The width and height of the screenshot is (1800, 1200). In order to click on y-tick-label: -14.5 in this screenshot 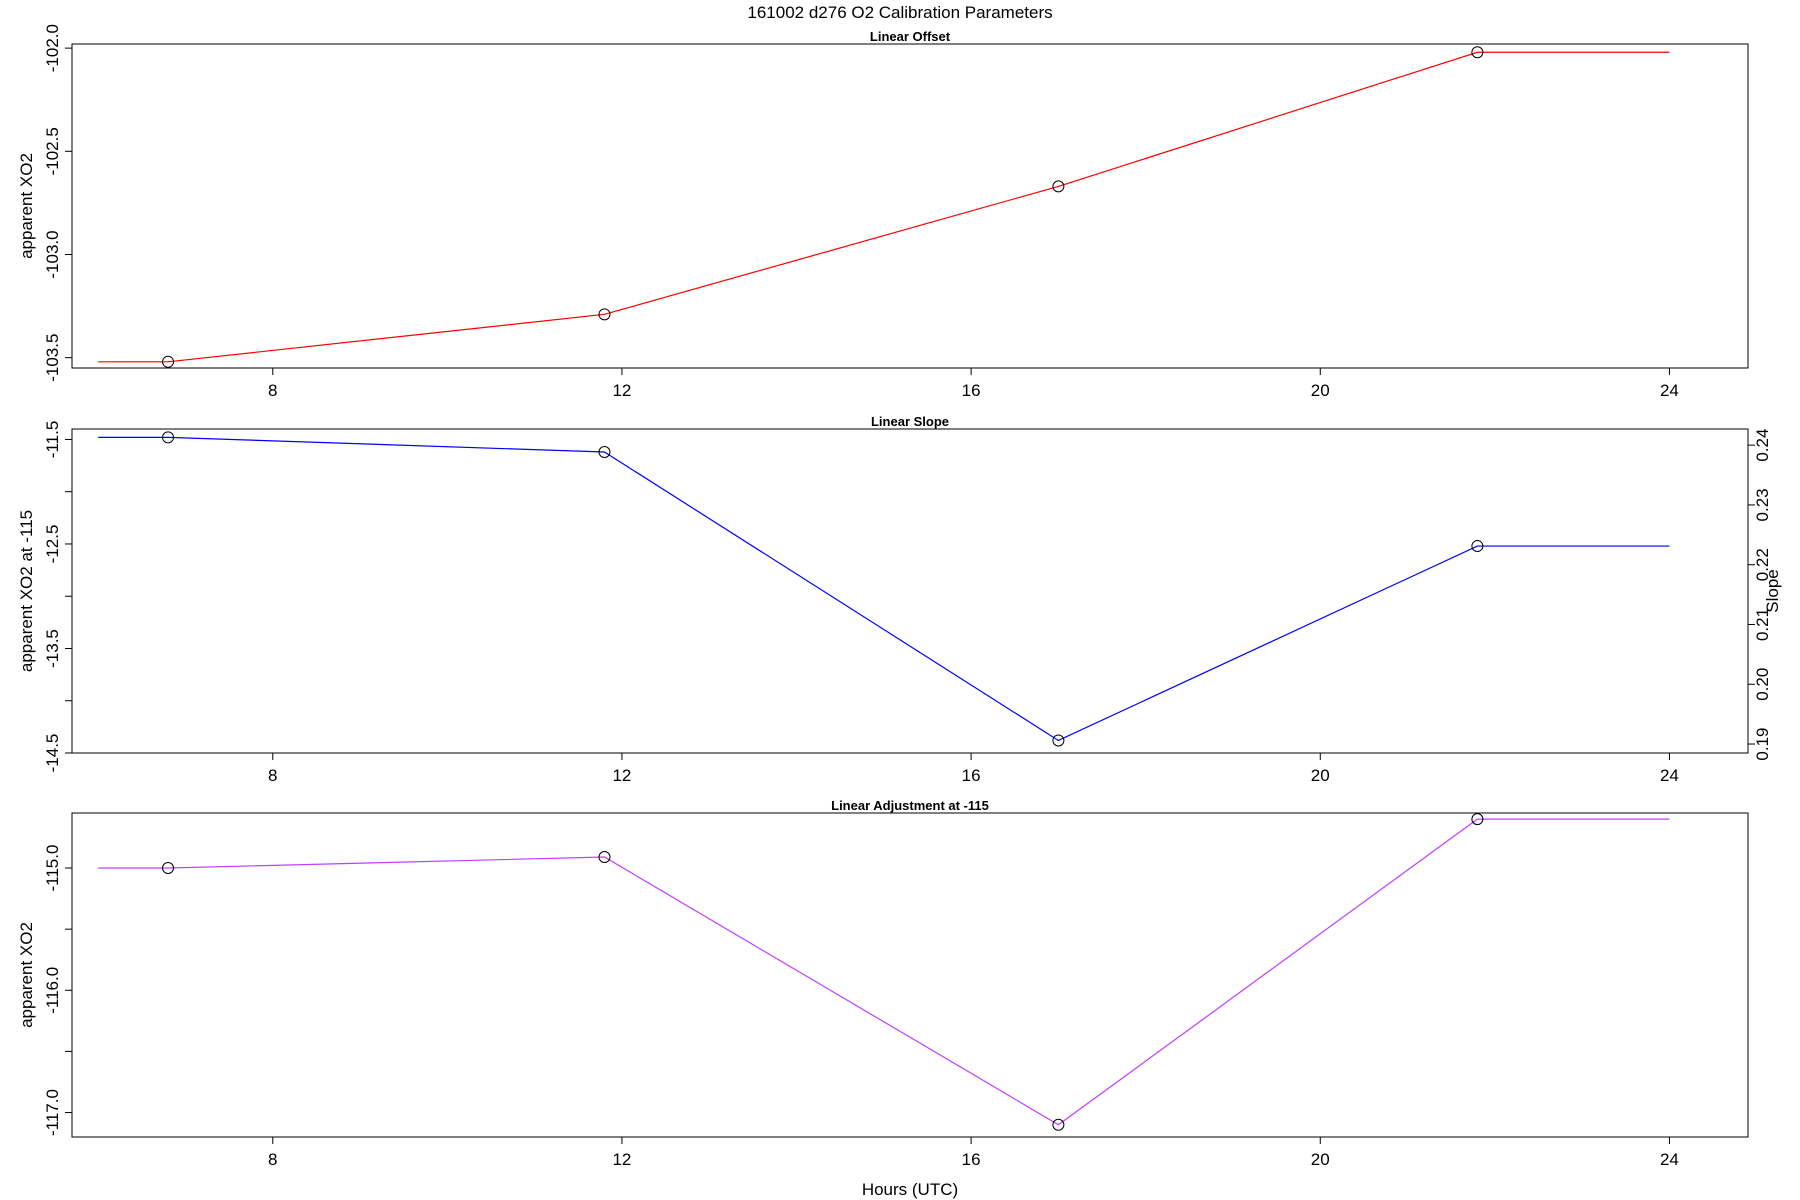, I will do `click(52, 753)`.